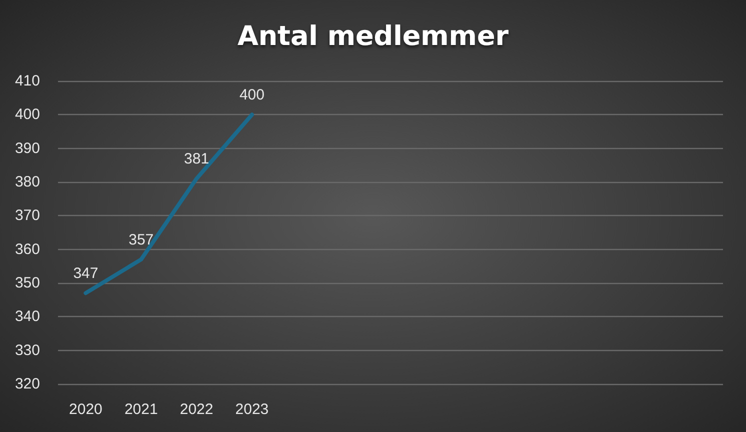  Describe the element at coordinates (197, 409) in the screenshot. I see `x-tick-label: 2022` at that location.